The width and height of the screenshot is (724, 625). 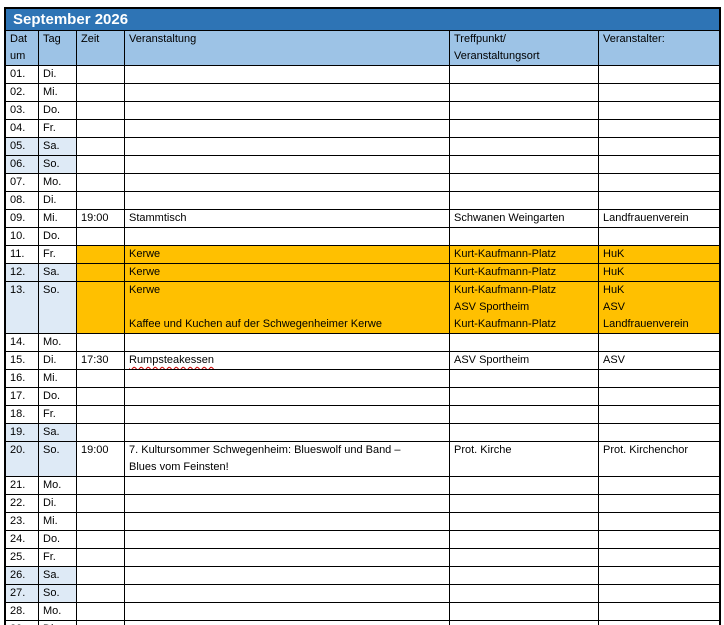 What do you see at coordinates (58, 342) in the screenshot?
I see `day-cell: Mo.` at bounding box center [58, 342].